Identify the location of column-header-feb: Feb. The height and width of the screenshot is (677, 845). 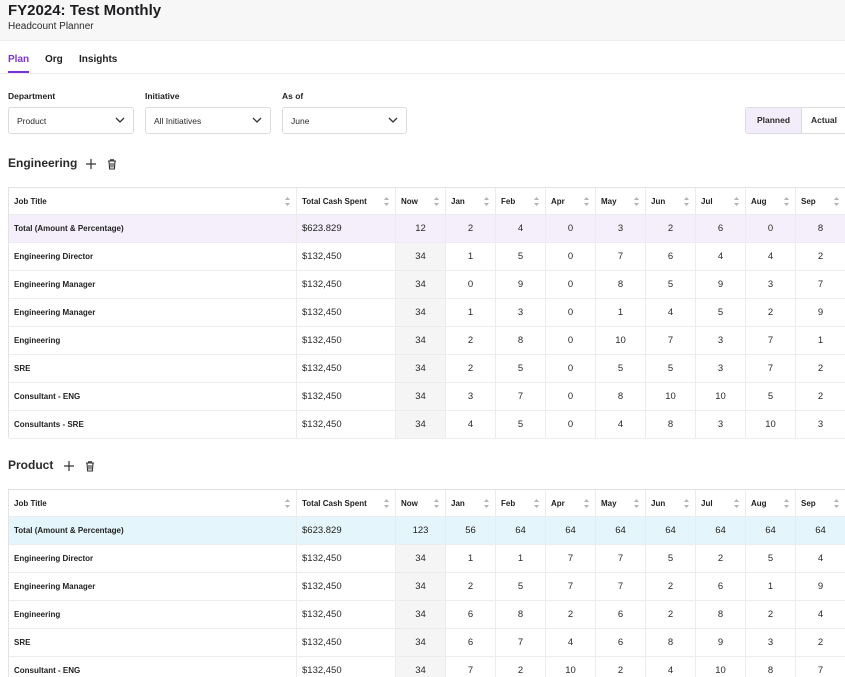
(521, 201).